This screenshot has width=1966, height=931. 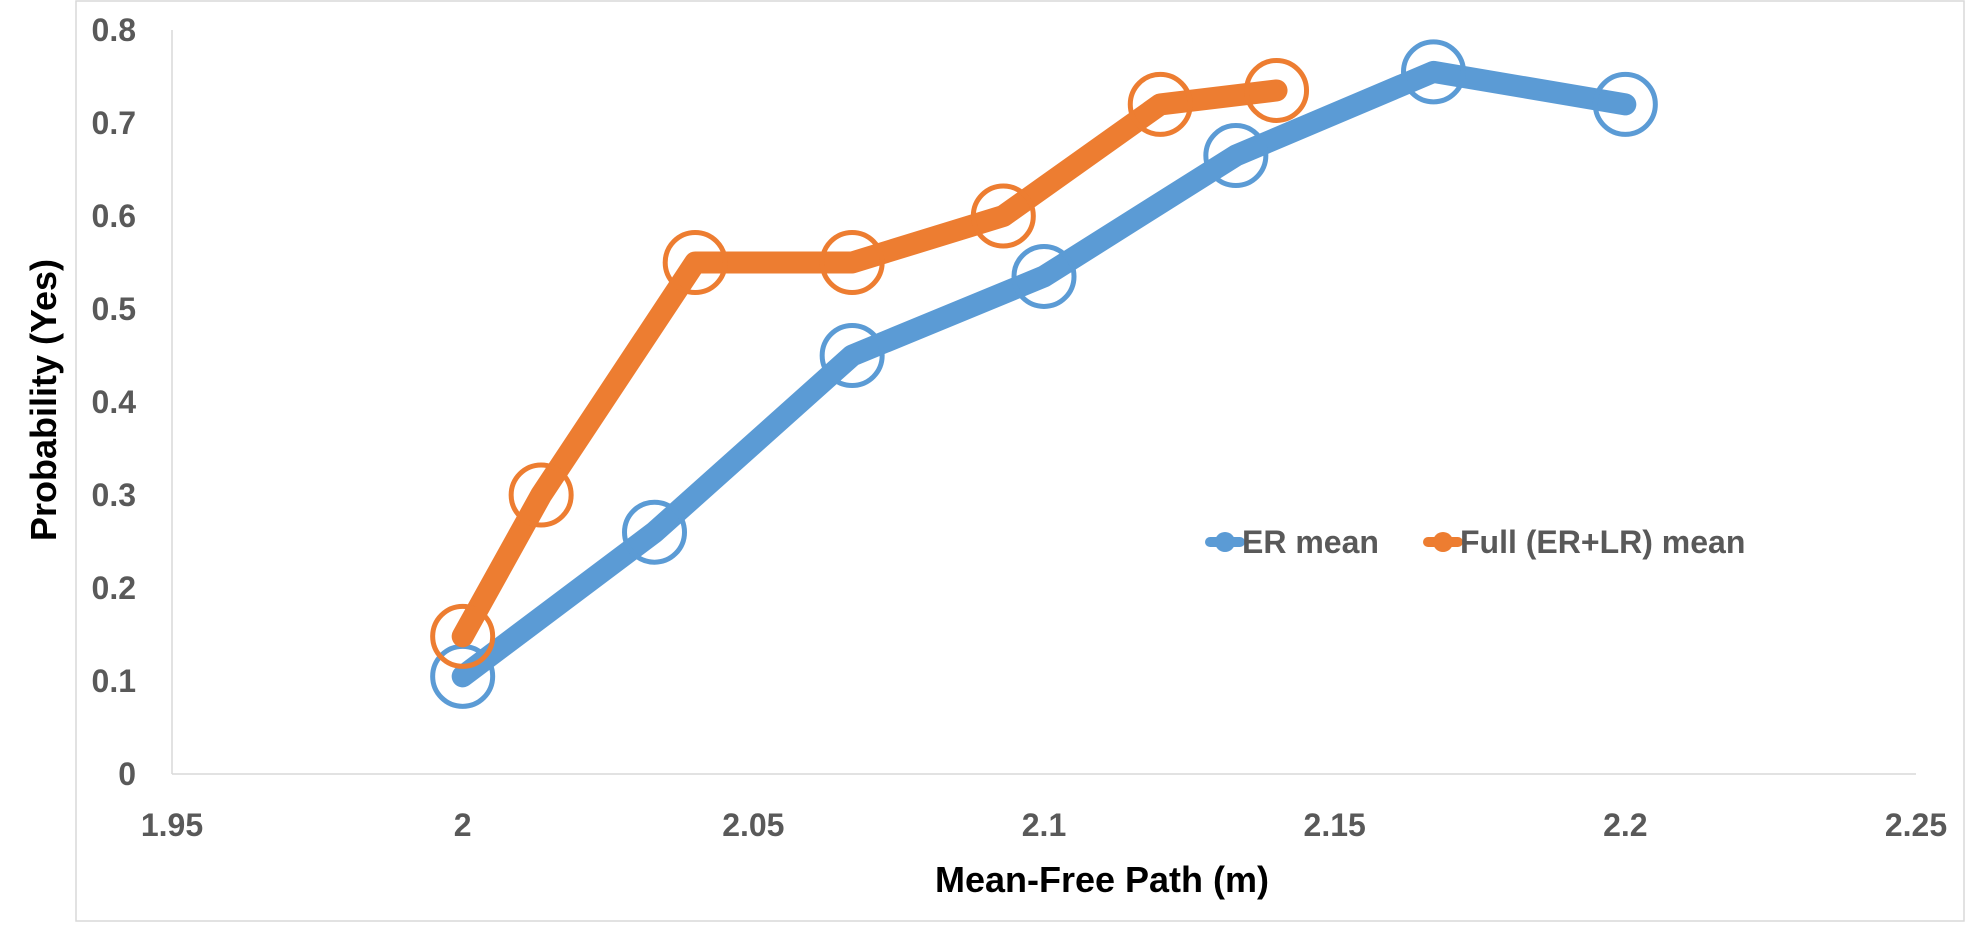 I want to click on y-tick-label: 0.1, so click(x=114, y=681).